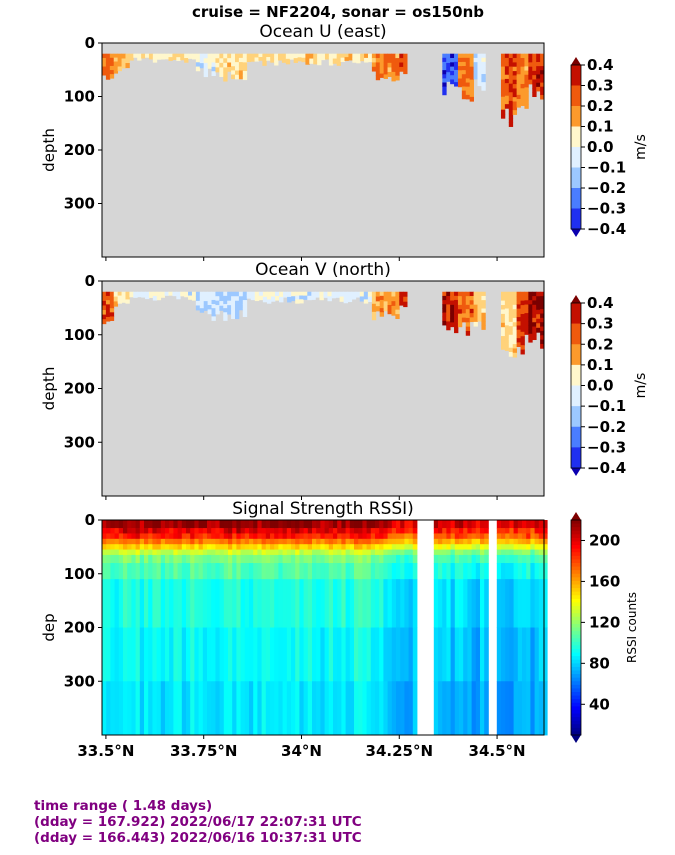 The image size is (675, 855). I want to click on colorbar-step, so click(576, 608).